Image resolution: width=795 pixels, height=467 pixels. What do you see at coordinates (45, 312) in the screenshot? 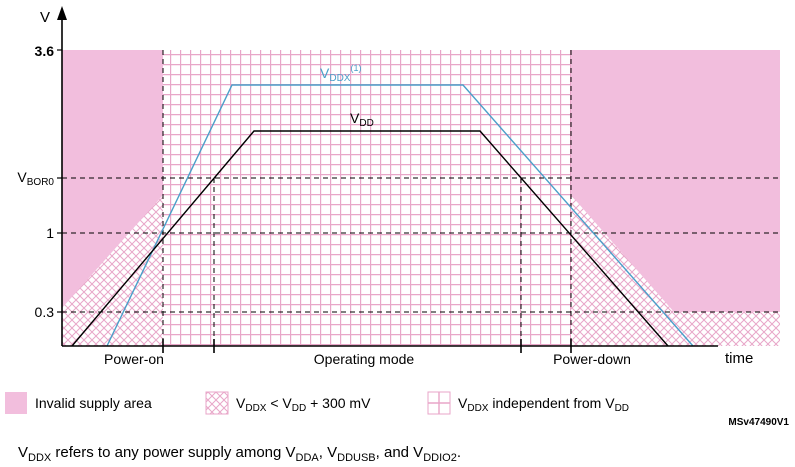
I see `ytick-label-03: 0.3` at bounding box center [45, 312].